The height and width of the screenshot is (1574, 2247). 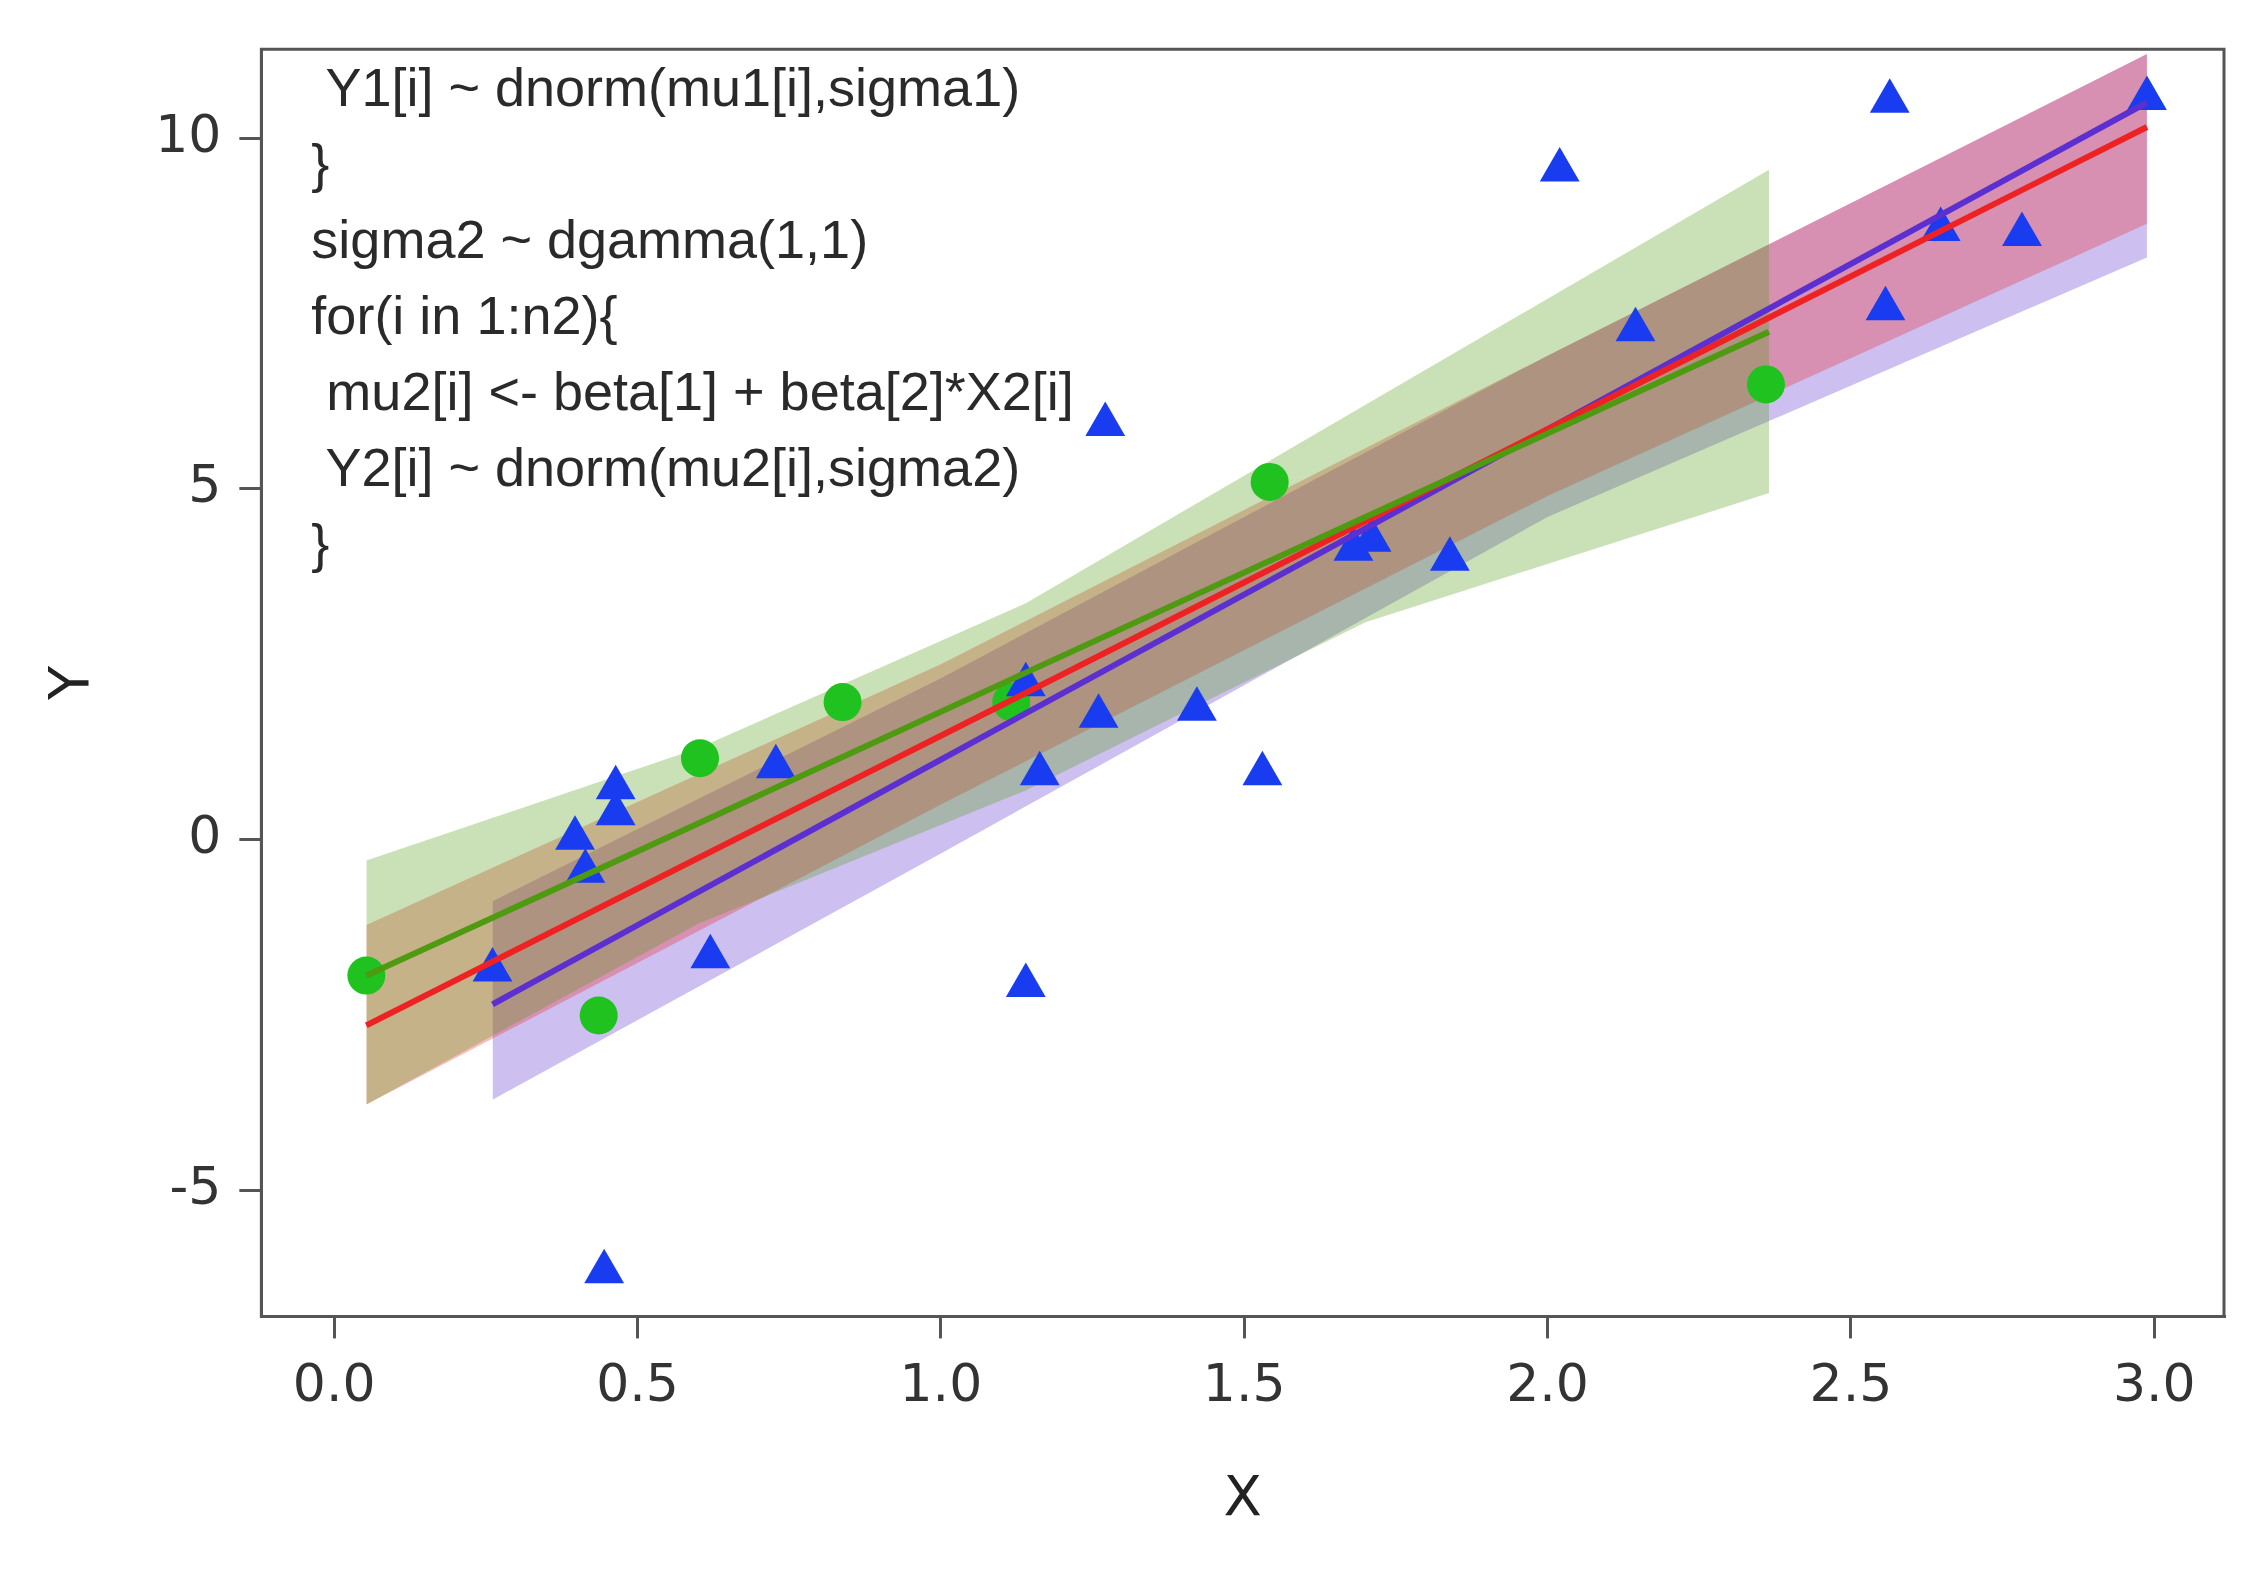 What do you see at coordinates (1242, 1495) in the screenshot?
I see `x-axis-title: X` at bounding box center [1242, 1495].